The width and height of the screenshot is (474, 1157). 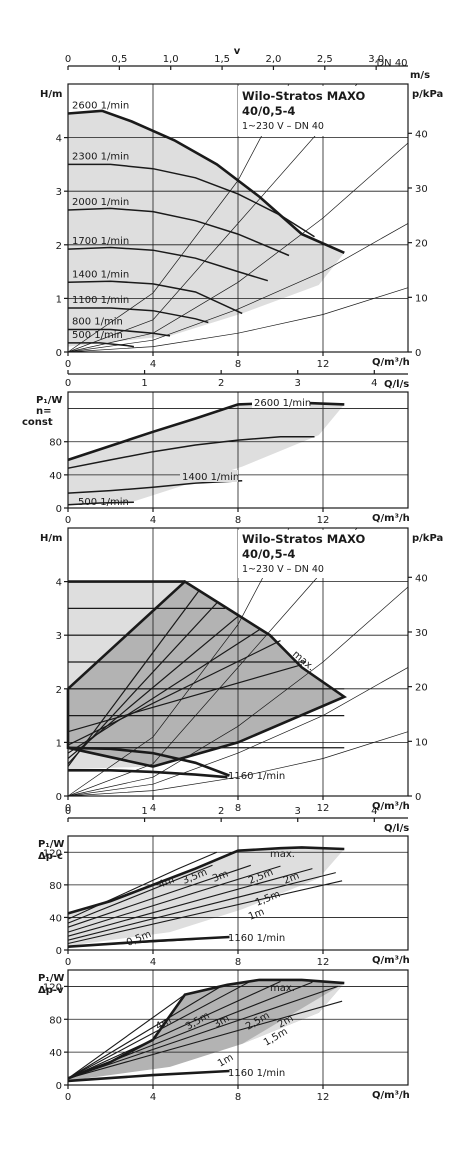 What do you see at coordinates (298, 811) in the screenshot?
I see `p1-dpc-top-tick-label: 3` at bounding box center [298, 811].